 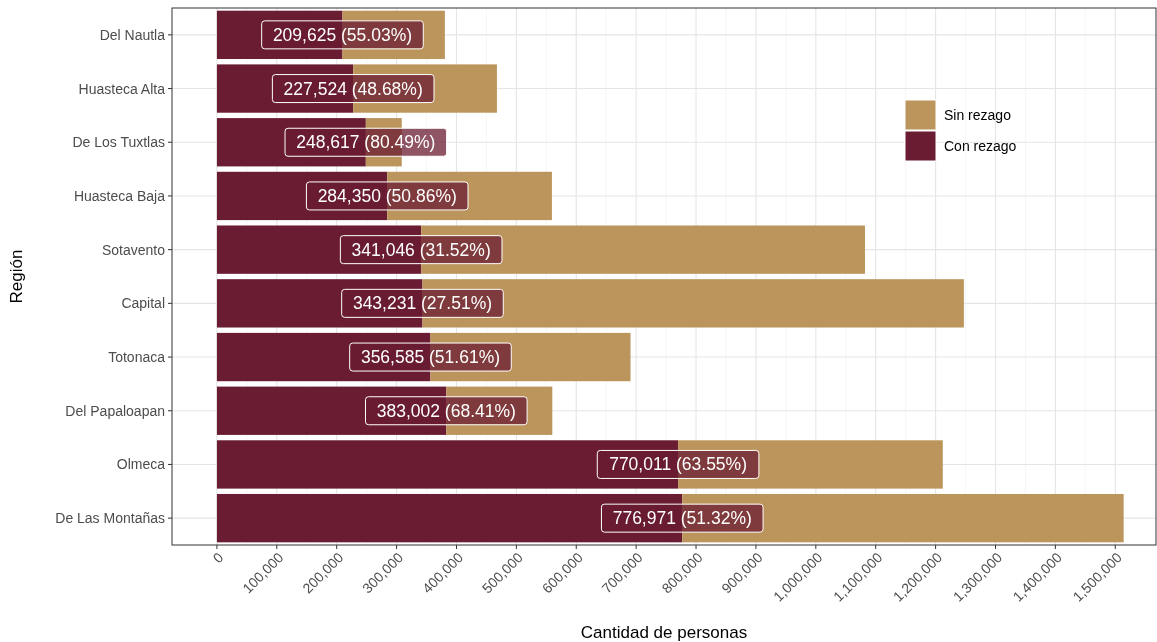 What do you see at coordinates (143, 303) in the screenshot?
I see `y-tick-label: Capital` at bounding box center [143, 303].